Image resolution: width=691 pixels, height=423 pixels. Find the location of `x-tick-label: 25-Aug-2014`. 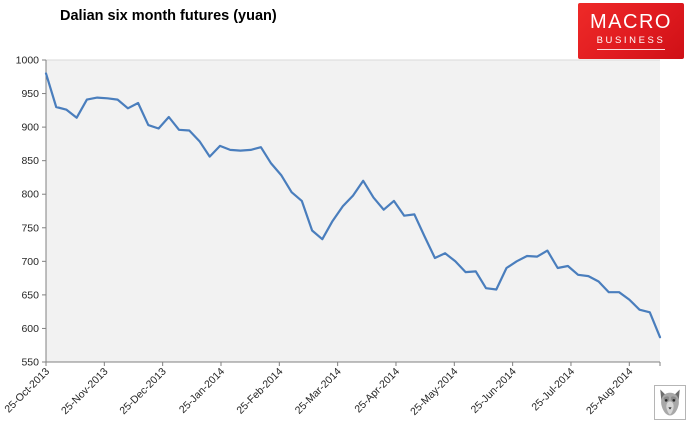

x-tick-label: 25-Aug-2014 is located at coordinates (610, 392).